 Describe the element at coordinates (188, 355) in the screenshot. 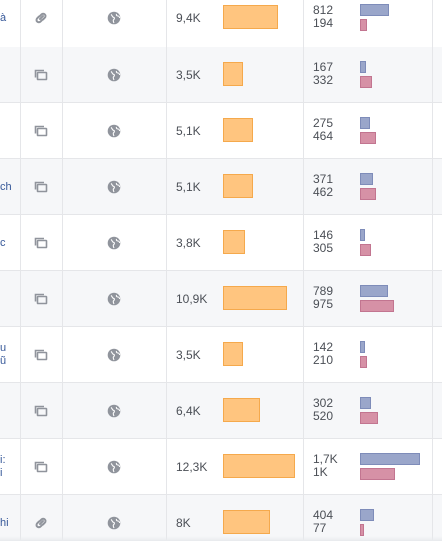

I see `reach-value: 3,5K` at that location.